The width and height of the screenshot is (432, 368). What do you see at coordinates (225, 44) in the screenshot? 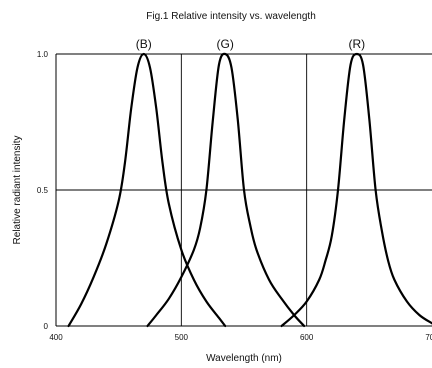
I see `series-label-g: (G)` at bounding box center [225, 44].